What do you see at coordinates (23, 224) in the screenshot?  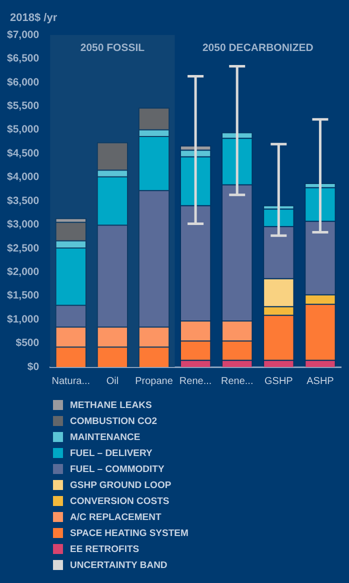 I see `y-tick-label: $3,000` at bounding box center [23, 224].